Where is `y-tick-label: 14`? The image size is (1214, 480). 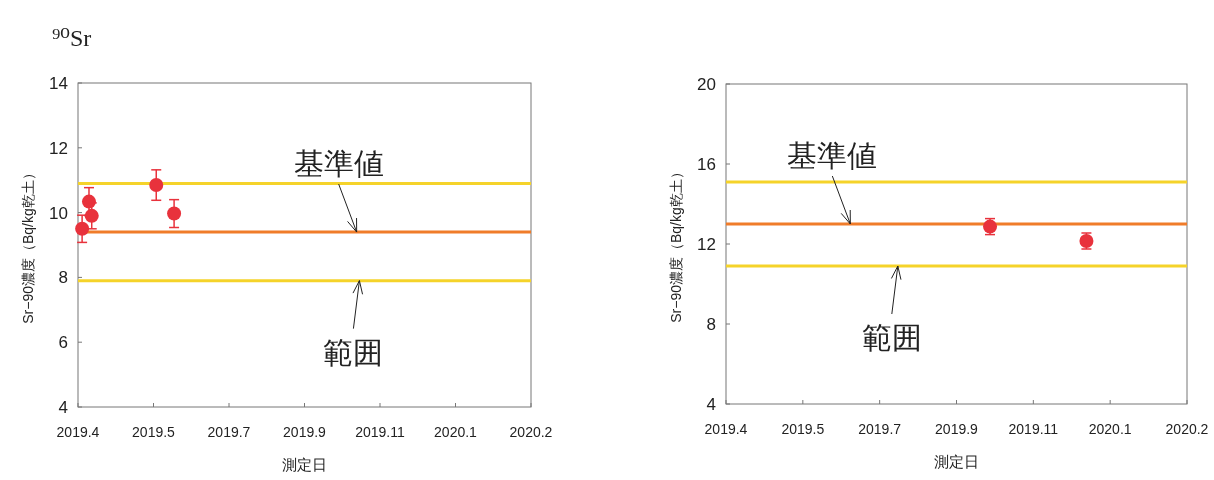 y-tick-label: 14 is located at coordinates (58, 83).